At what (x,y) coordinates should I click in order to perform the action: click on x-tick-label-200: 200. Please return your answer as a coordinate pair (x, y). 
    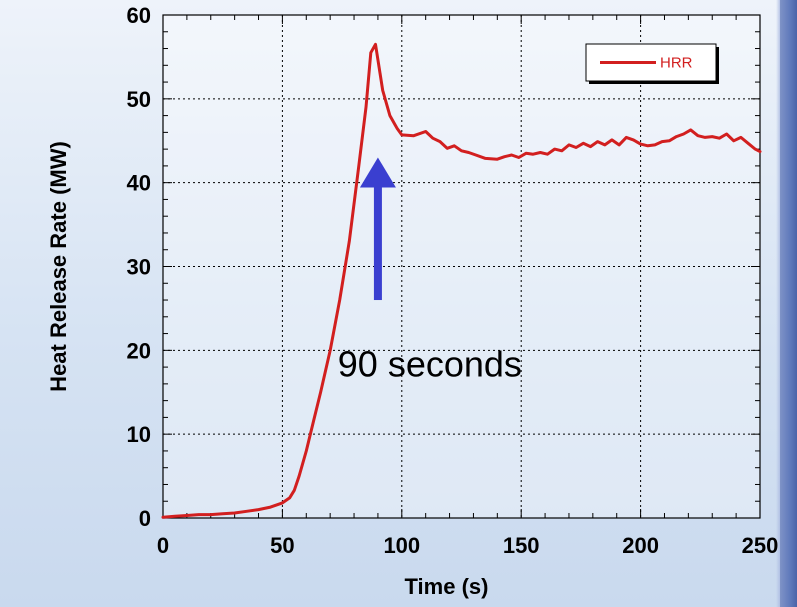
    Looking at the image, I should click on (640, 545).